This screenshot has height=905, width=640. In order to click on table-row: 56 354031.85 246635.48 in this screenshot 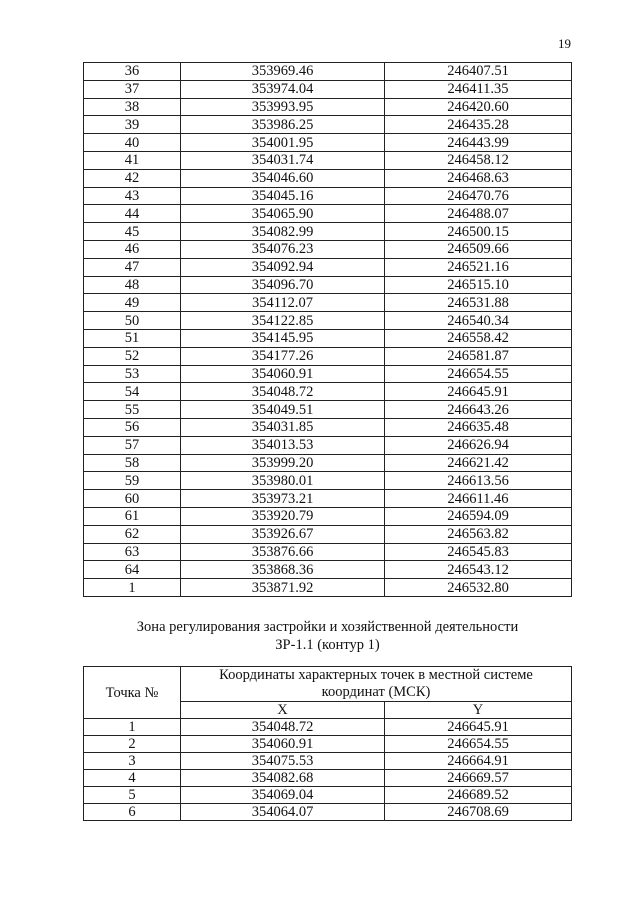, I will do `click(327, 427)`.